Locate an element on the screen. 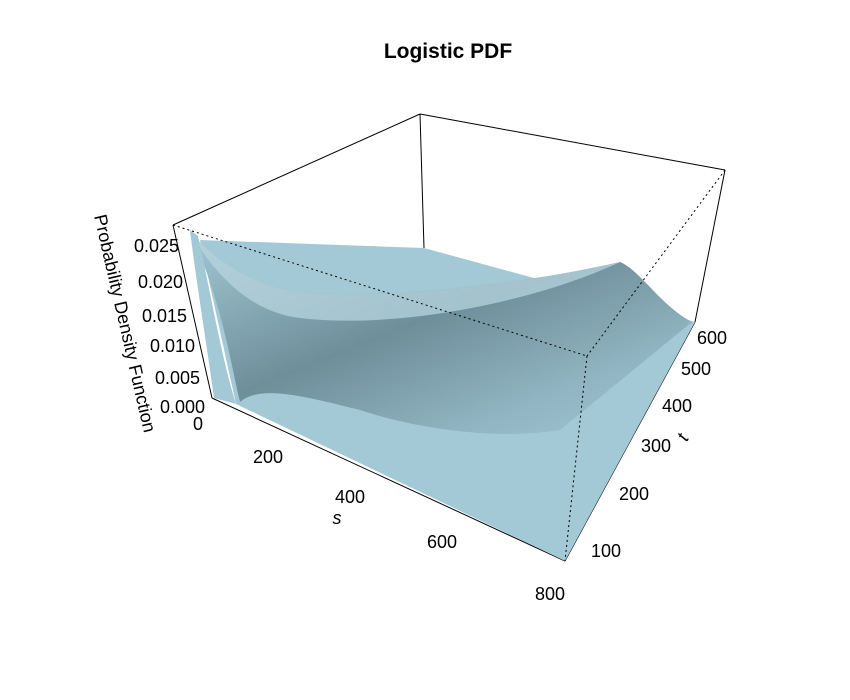 This screenshot has height=700, width=850. box-edge-top-left is located at coordinates (296, 169).